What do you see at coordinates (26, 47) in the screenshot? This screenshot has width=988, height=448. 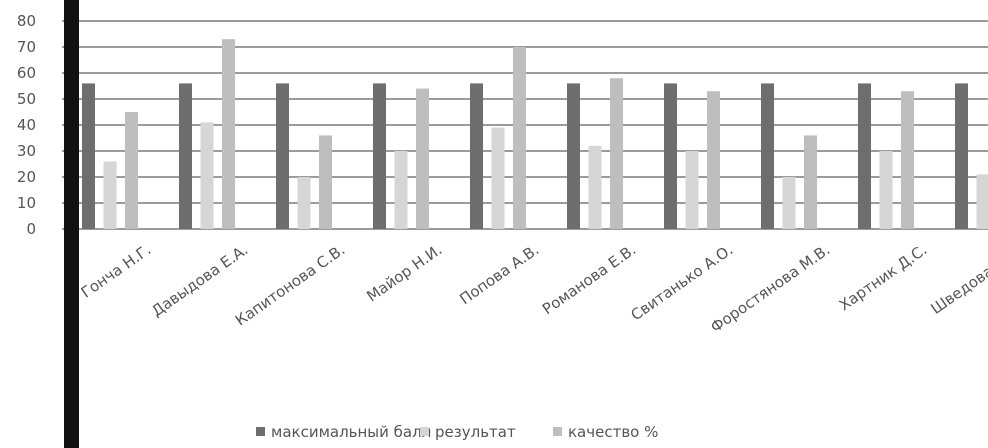 I see `y-tick-label: 70` at bounding box center [26, 47].